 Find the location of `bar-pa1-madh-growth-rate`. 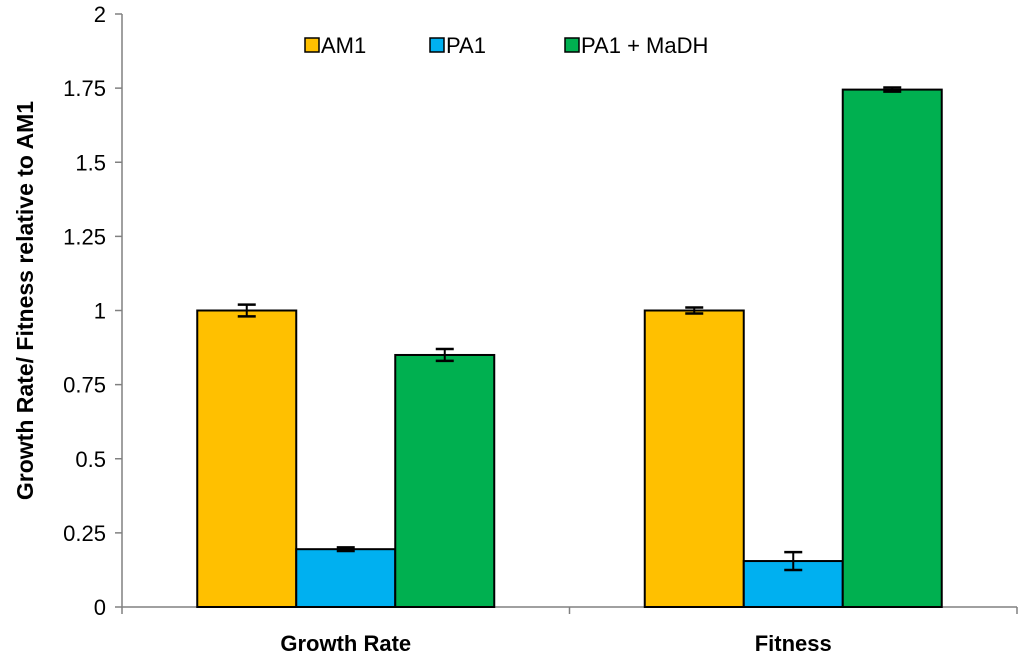

bar-pa1-madh-growth-rate is located at coordinates (445, 480).